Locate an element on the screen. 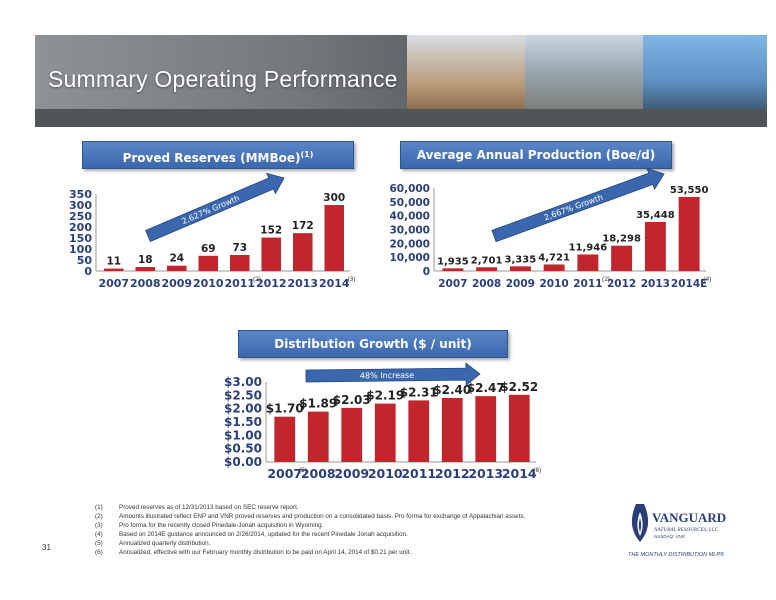 The height and width of the screenshot is (600, 776). logo-name: VANGUARD is located at coordinates (689, 517).